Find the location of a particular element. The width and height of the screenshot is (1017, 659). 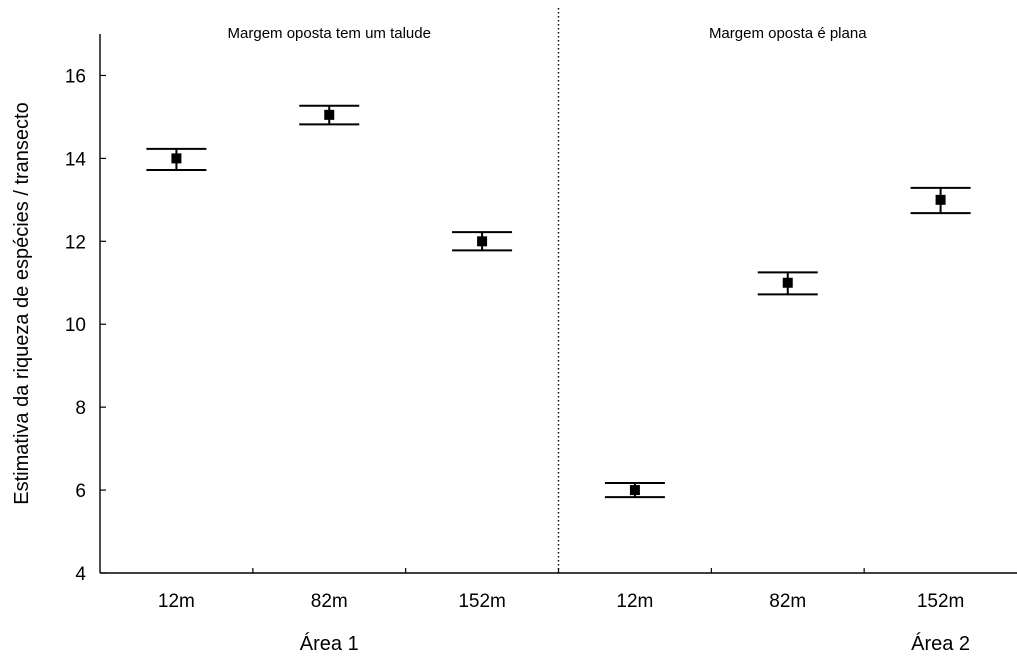

y-tick-label: 6 is located at coordinates (80, 491).